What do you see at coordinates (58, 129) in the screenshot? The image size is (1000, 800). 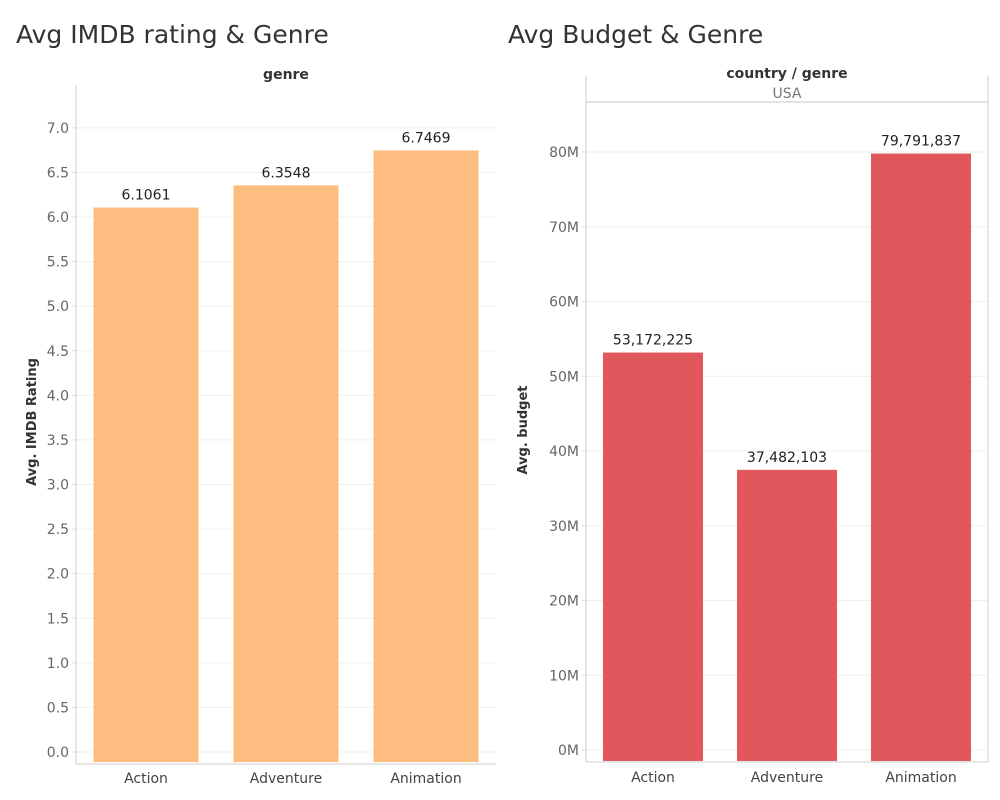 I see `rating-tick-label: 7.0` at bounding box center [58, 129].